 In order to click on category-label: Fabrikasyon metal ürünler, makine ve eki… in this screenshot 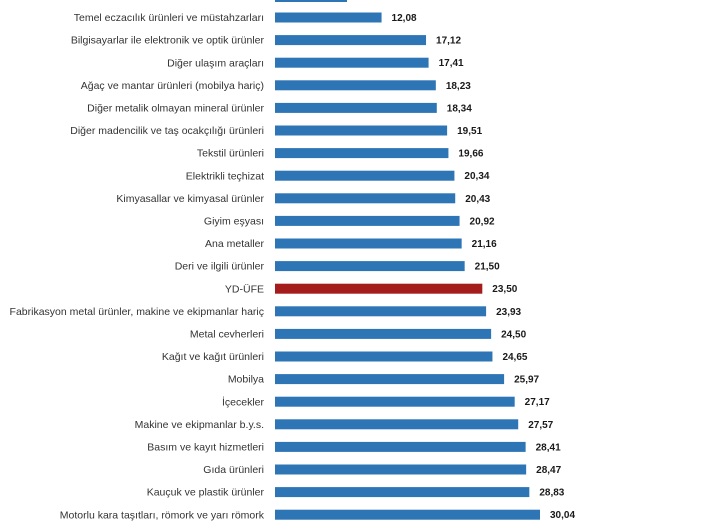, I will do `click(137, 312)`.